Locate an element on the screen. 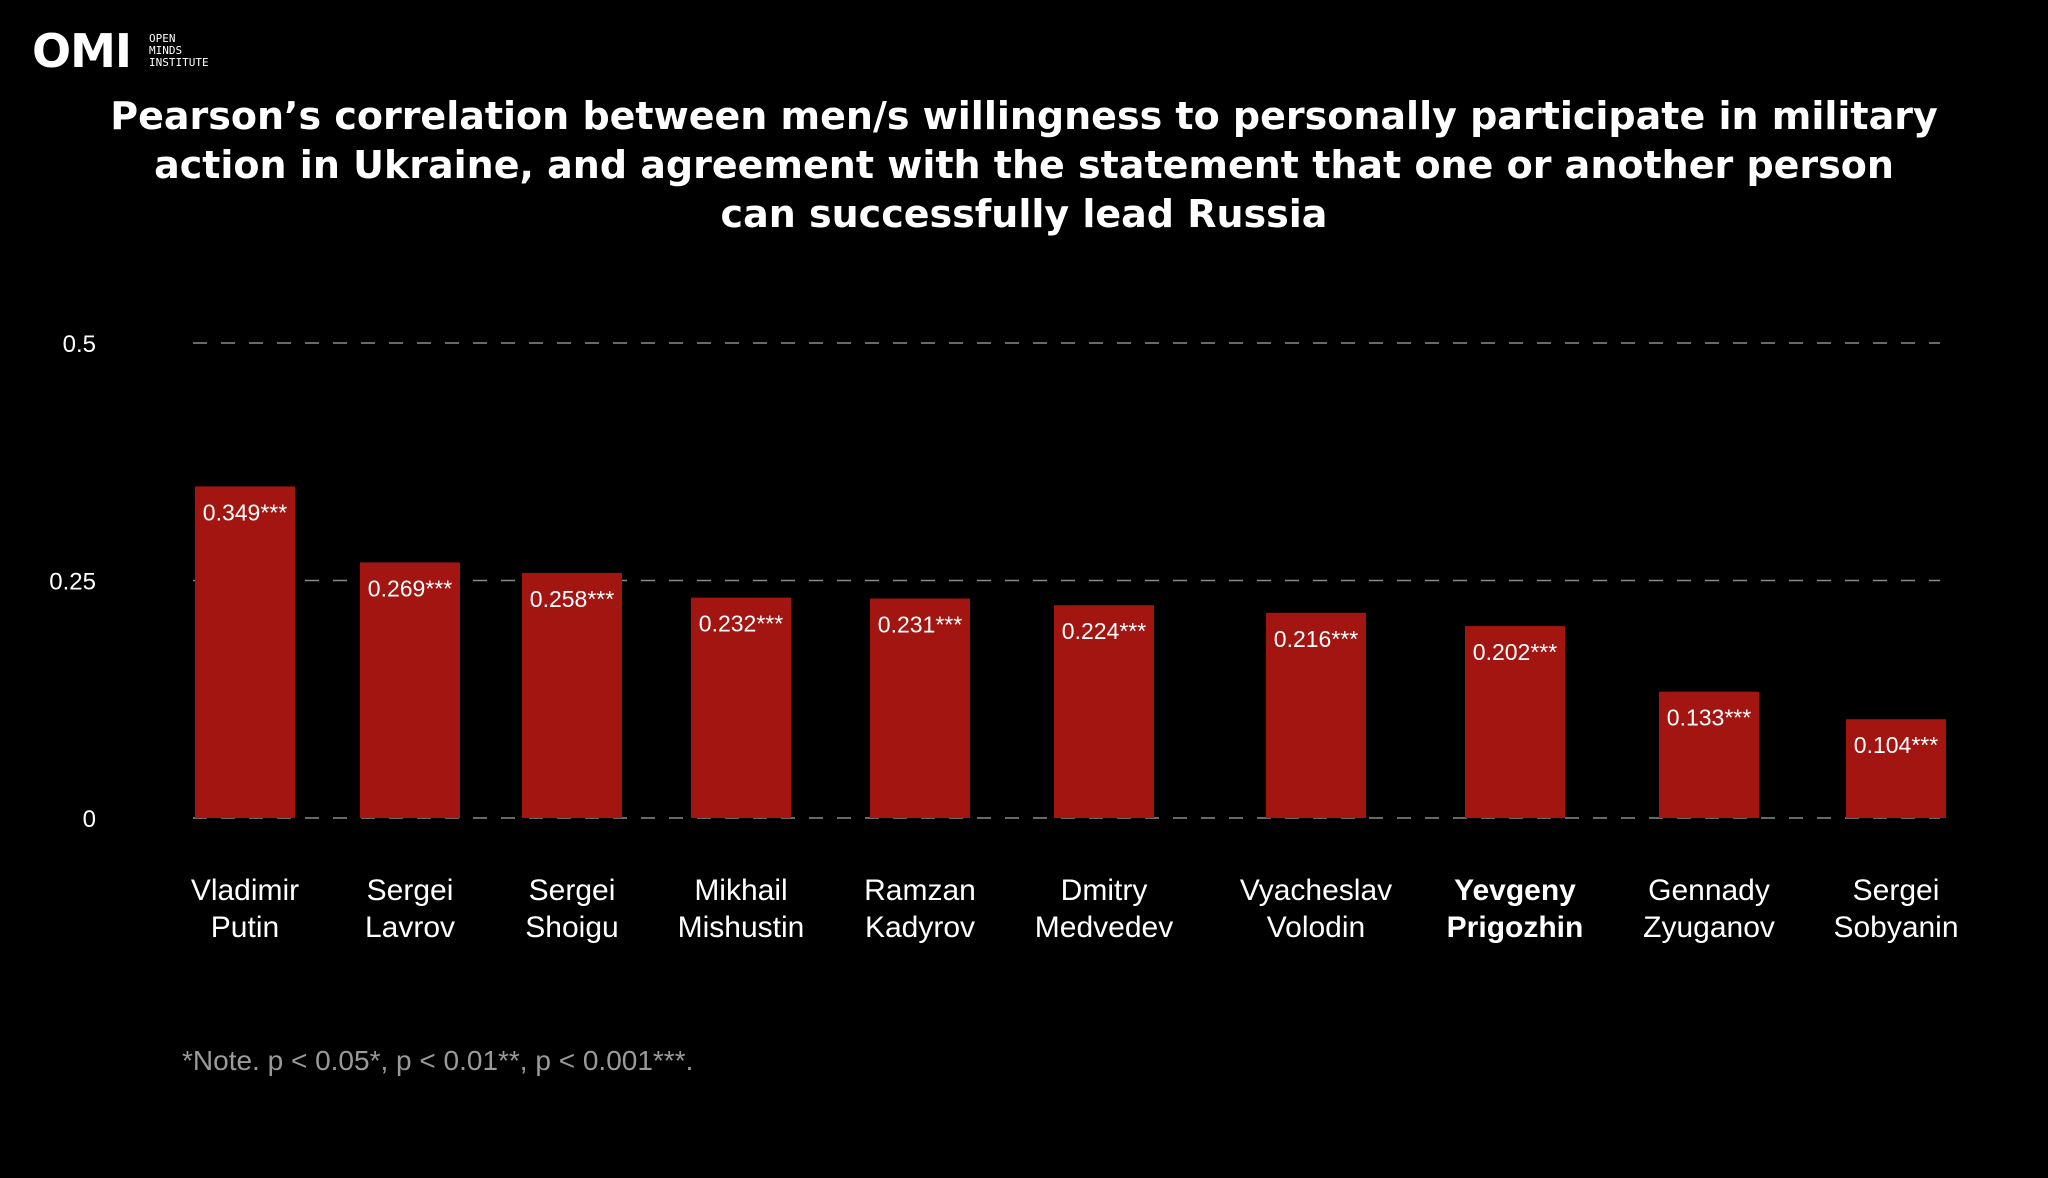 The height and width of the screenshot is (1178, 2048). x-tick-label: Gennady is located at coordinates (1709, 890).